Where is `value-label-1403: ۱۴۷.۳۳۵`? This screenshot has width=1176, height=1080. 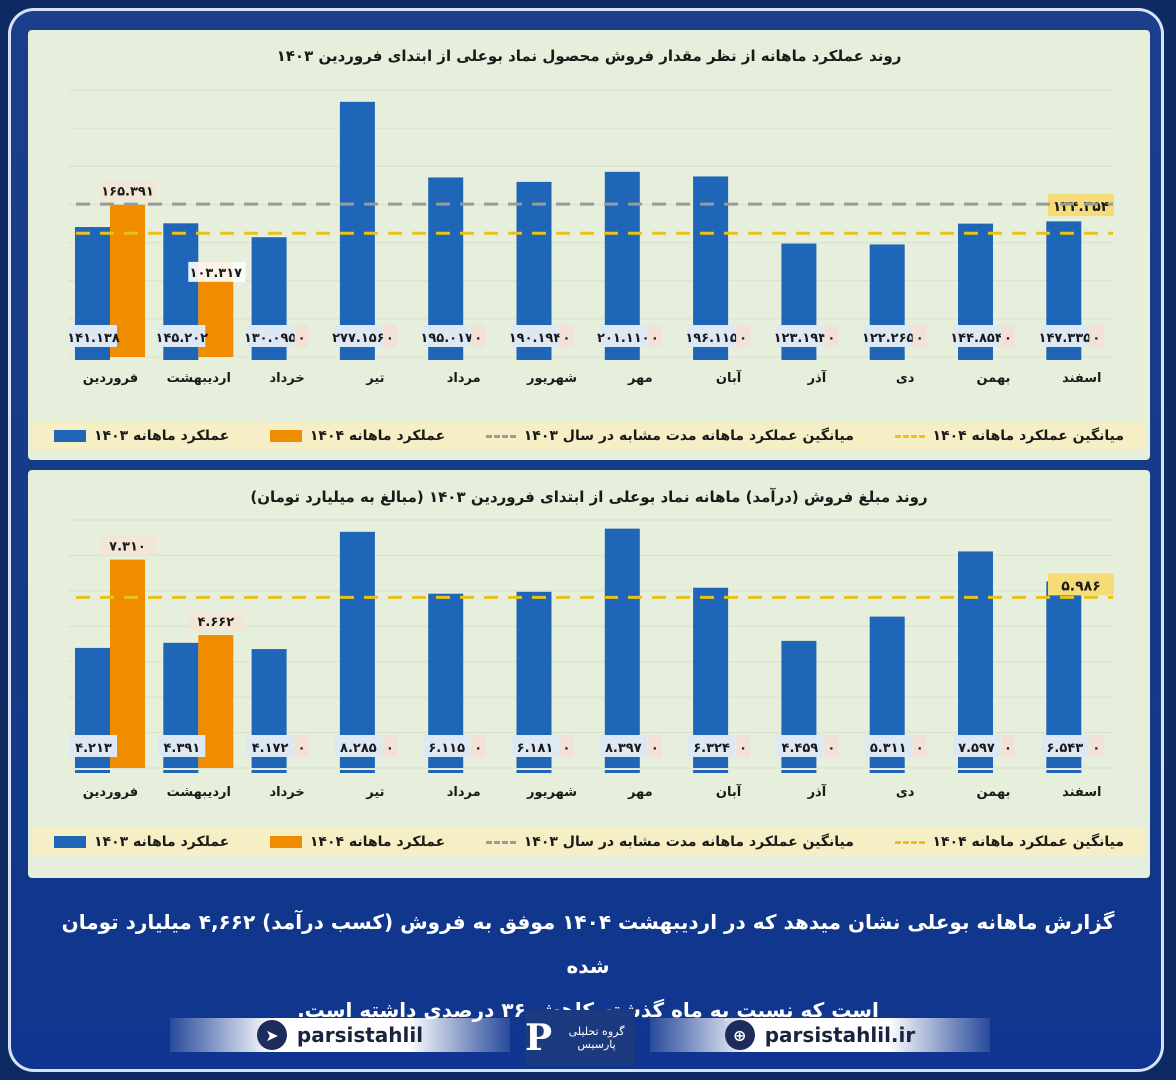 value-label-1403: ۱۴۷.۳۳۵ is located at coordinates (1065, 338).